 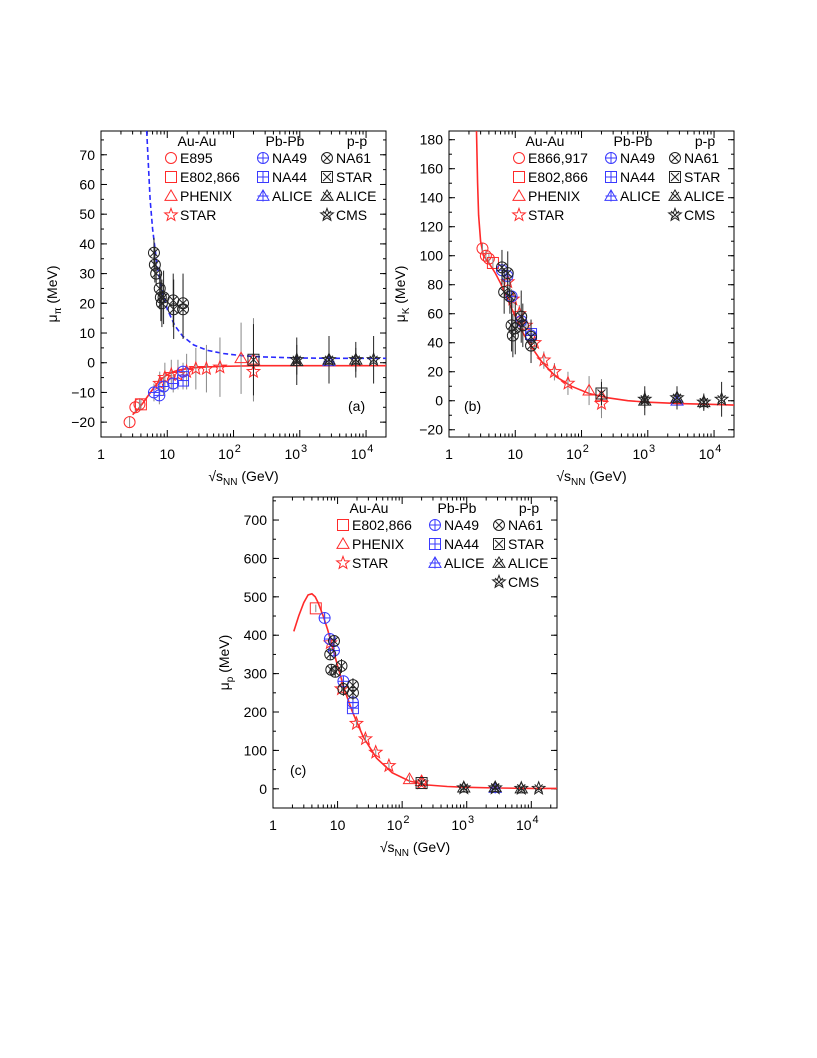 What do you see at coordinates (265, 245) in the screenshot?
I see `fit-curve-dashed` at bounding box center [265, 245].